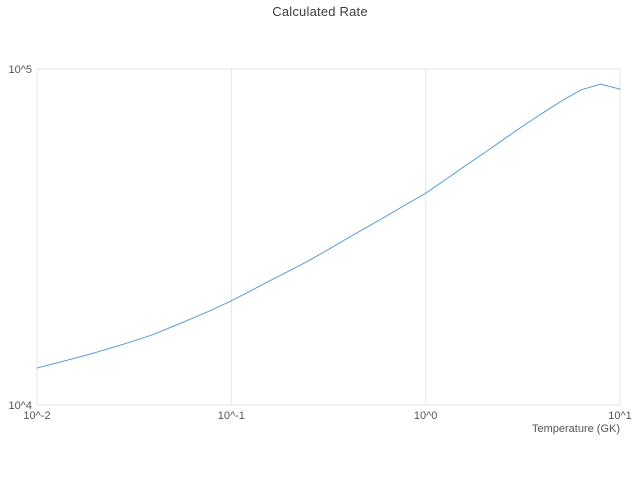 This screenshot has height=480, width=640. Describe the element at coordinates (426, 416) in the screenshot. I see `x-tick-label: 10^0` at that location.